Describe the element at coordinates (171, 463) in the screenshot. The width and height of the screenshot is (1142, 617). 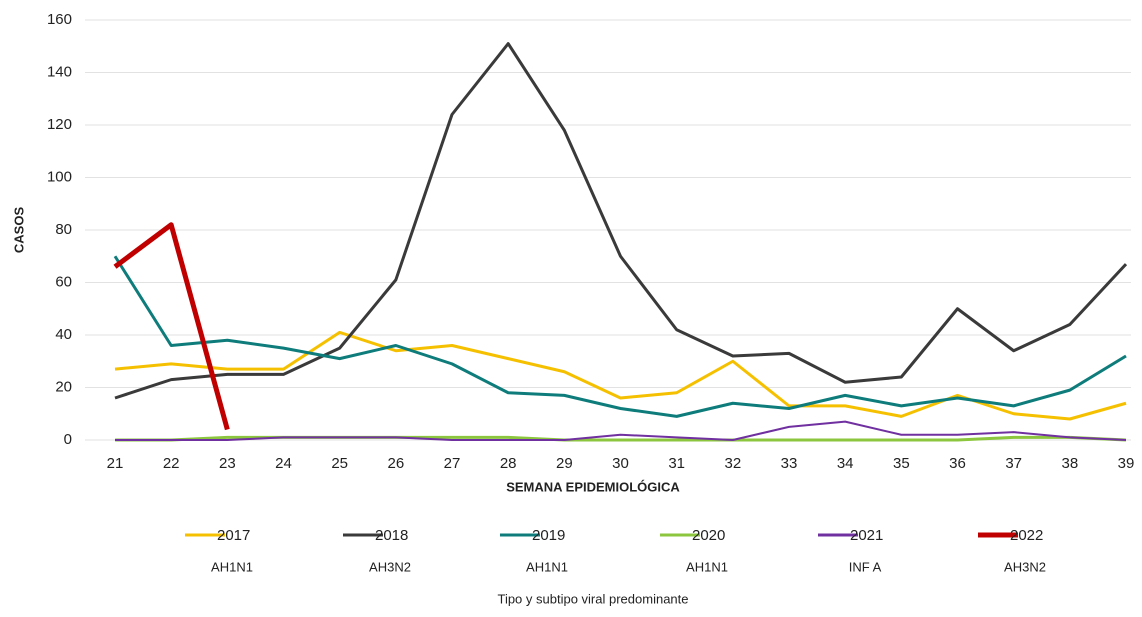
I see `x-tick-label: 22` at that location.